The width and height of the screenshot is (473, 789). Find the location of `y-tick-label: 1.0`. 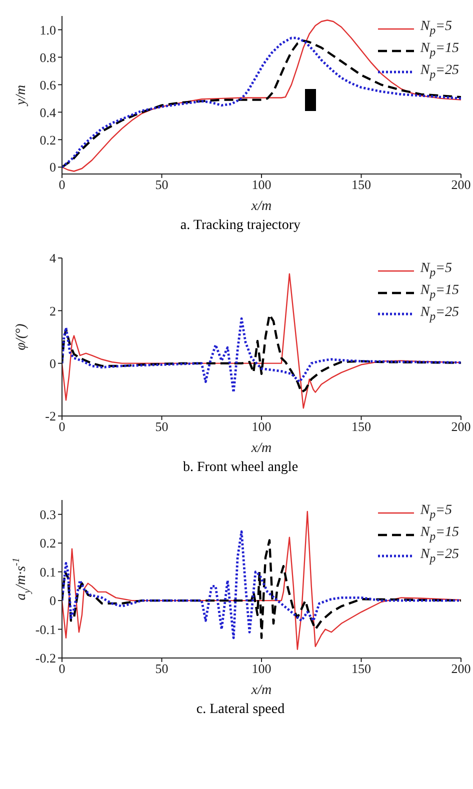

y-tick-label: 1.0 is located at coordinates (48, 30).